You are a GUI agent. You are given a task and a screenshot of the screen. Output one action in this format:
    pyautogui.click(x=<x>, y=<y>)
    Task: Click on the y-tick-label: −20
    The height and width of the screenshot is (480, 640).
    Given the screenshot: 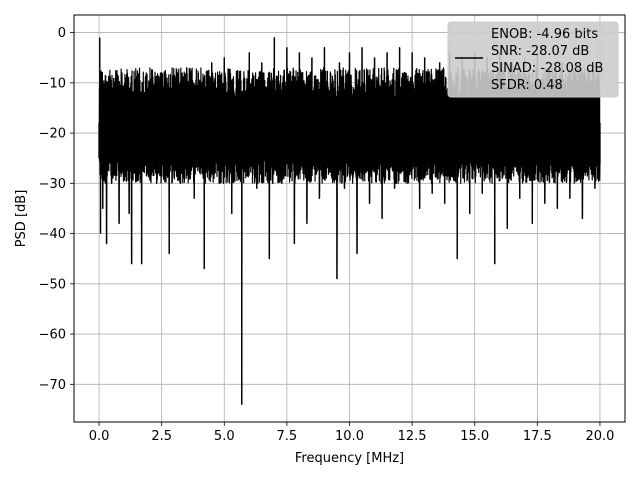 What is the action you would take?
    pyautogui.click(x=52, y=134)
    